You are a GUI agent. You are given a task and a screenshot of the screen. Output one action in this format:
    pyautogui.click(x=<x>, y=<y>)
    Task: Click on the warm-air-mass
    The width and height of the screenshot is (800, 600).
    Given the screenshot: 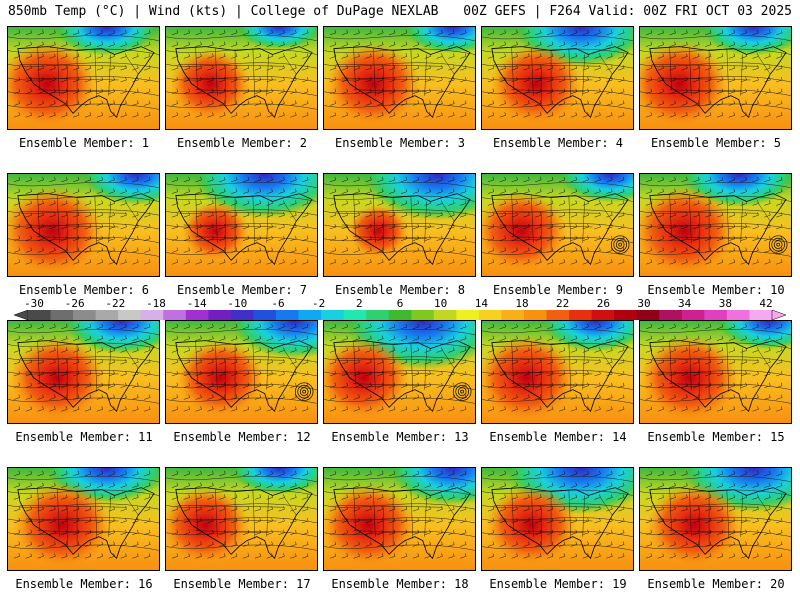 What is the action you would take?
    pyautogui.click(x=531, y=525)
    